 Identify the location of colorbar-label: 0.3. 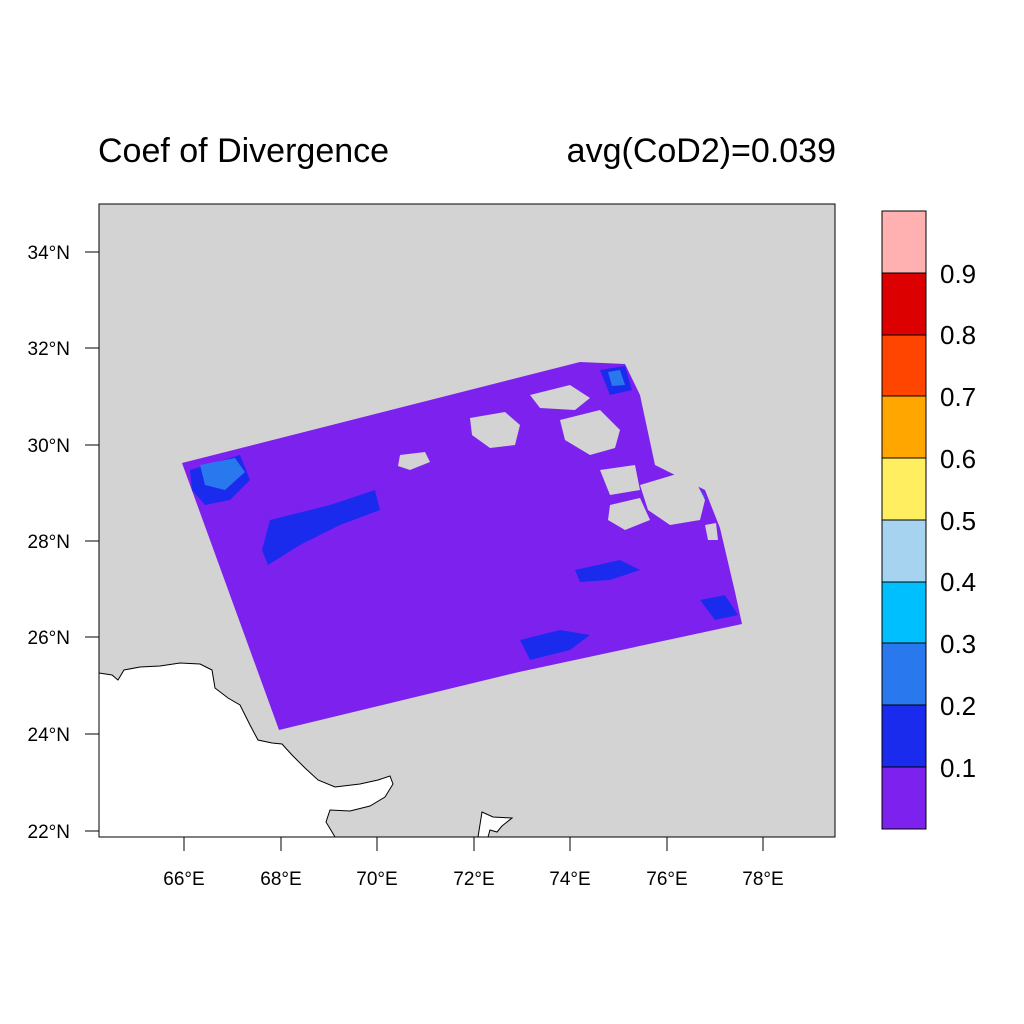
(958, 644).